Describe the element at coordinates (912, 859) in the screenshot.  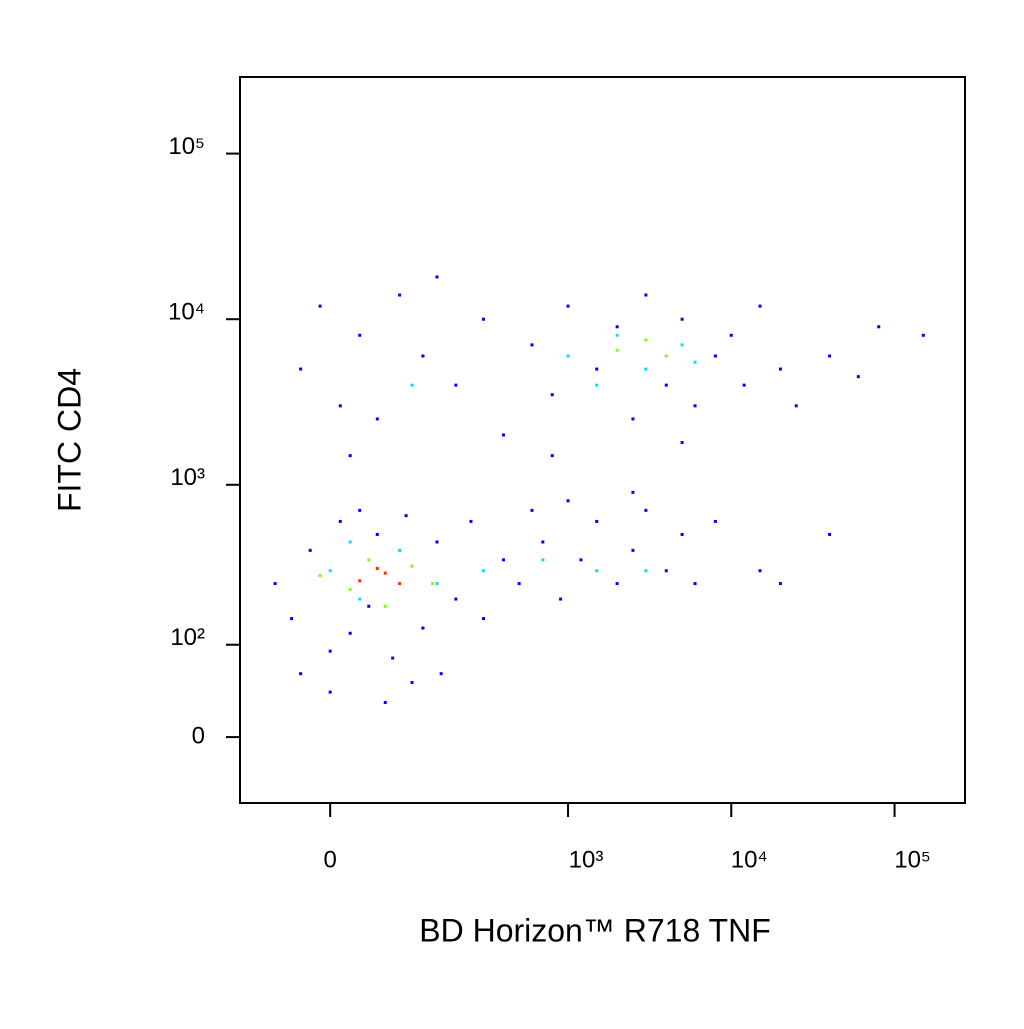
I see `x-tick-label: 10⁵` at that location.